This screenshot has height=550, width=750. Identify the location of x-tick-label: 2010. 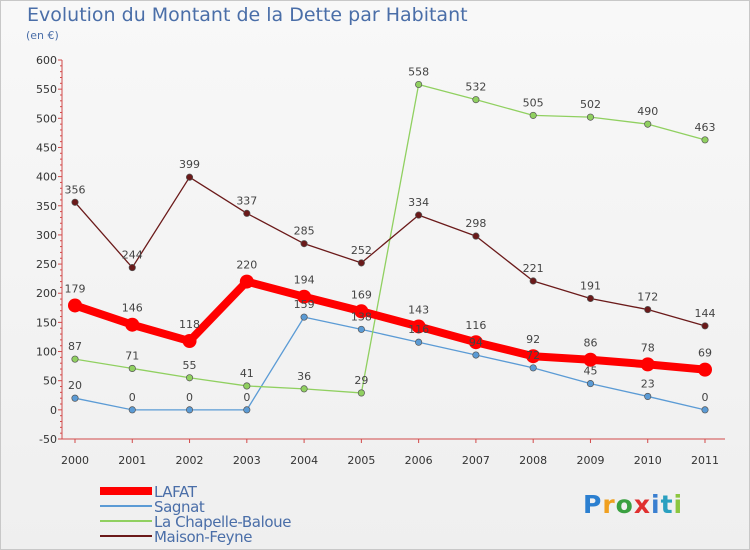
(648, 460).